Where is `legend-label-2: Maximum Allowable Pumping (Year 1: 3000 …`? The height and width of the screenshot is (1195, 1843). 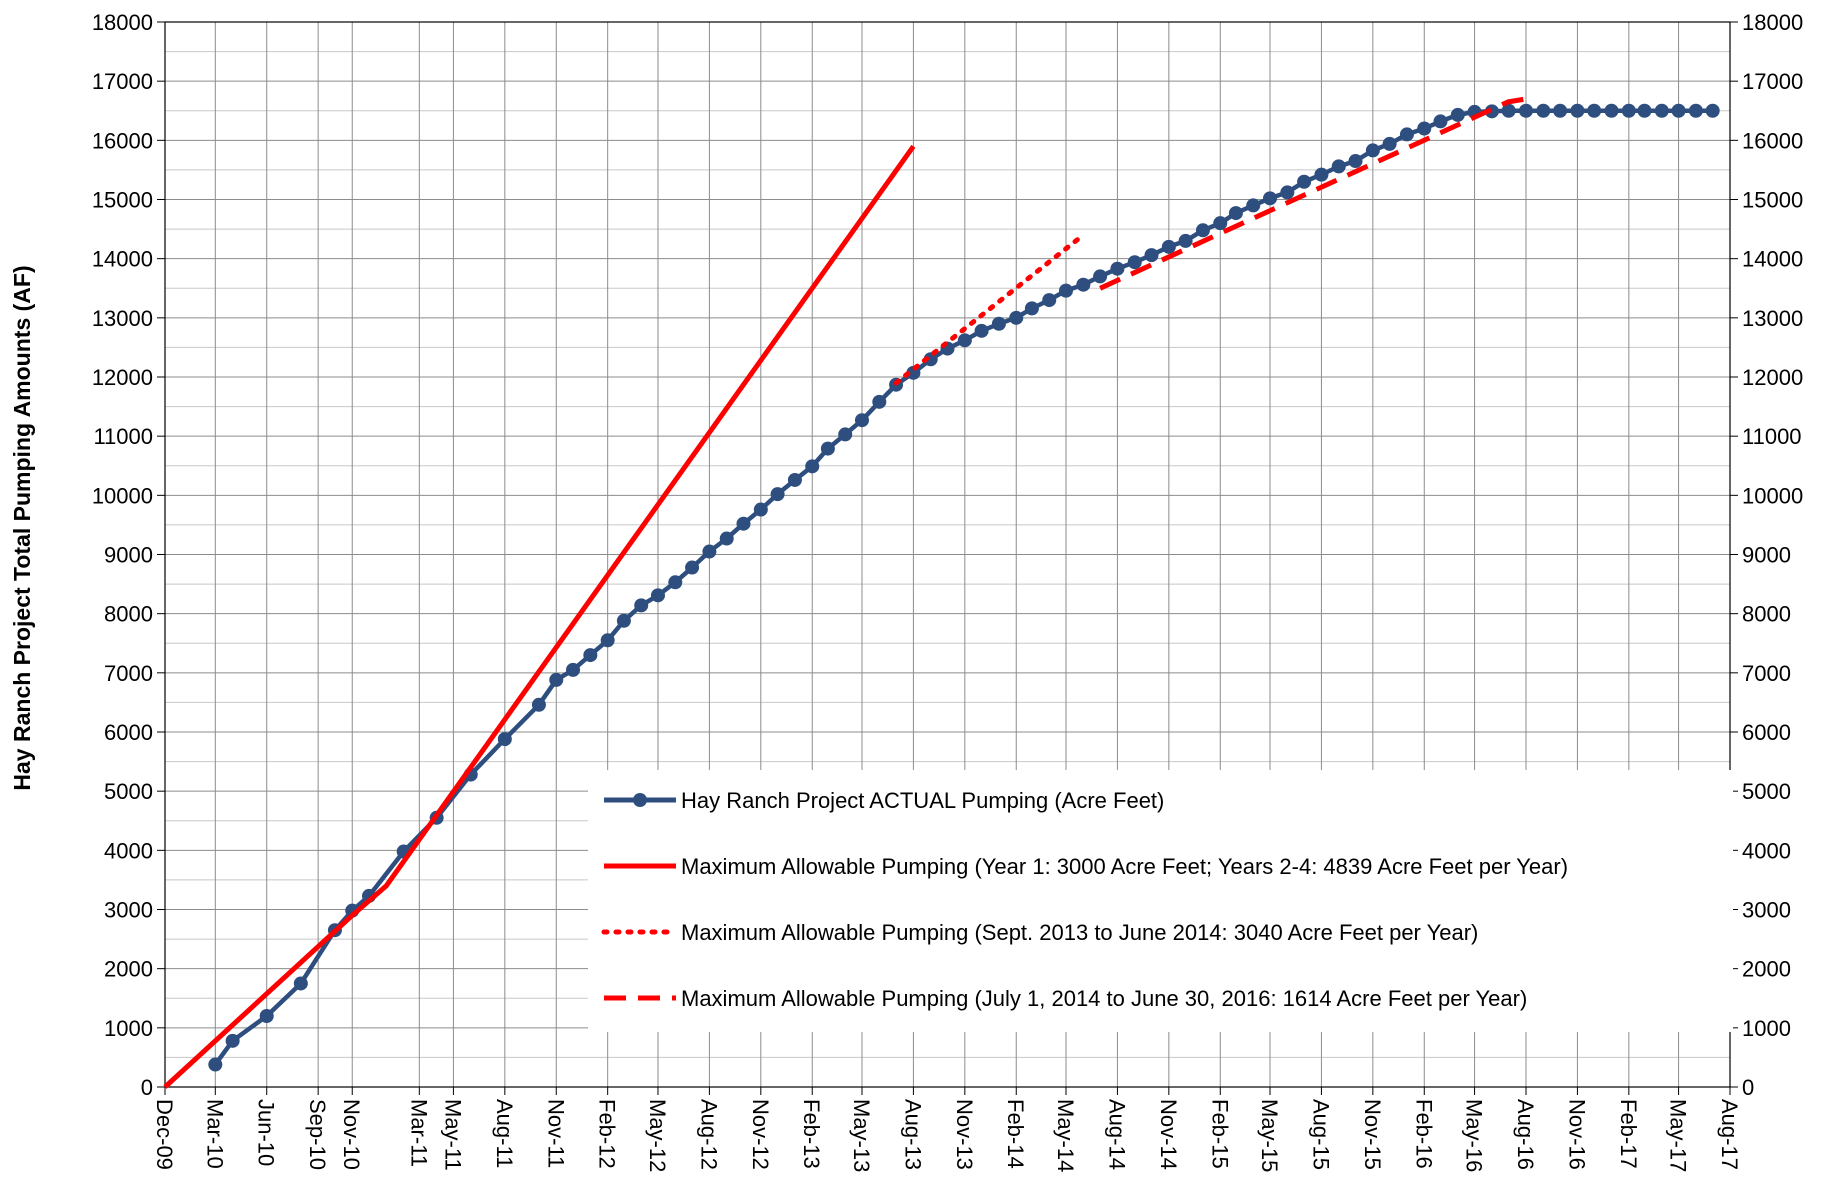 legend-label-2: Maximum Allowable Pumping (Year 1: 3000 … is located at coordinates (1124, 866).